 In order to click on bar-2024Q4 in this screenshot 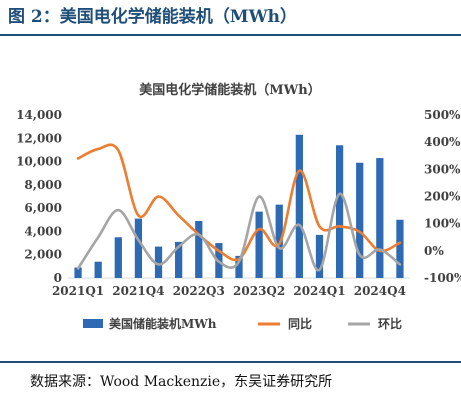, I will do `click(380, 218)`.